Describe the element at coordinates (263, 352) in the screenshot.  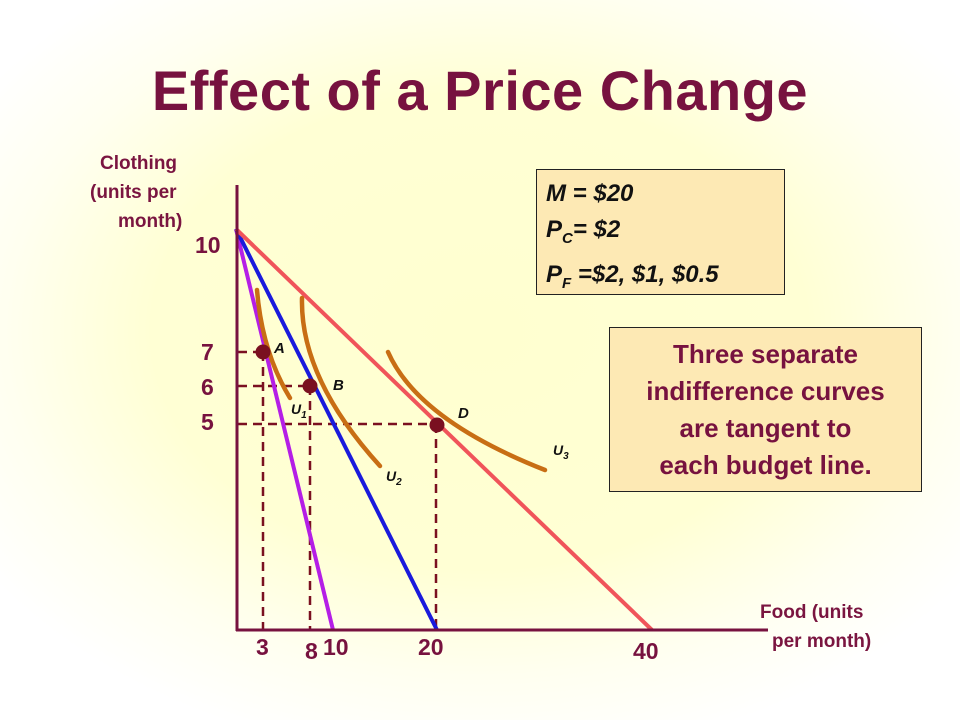
I see `point-a-marker` at that location.